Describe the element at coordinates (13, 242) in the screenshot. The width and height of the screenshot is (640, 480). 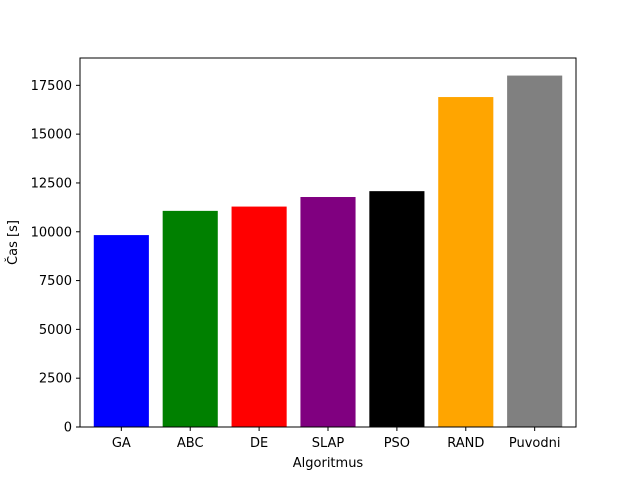
I see `y-axis-label: Čas [s]` at that location.